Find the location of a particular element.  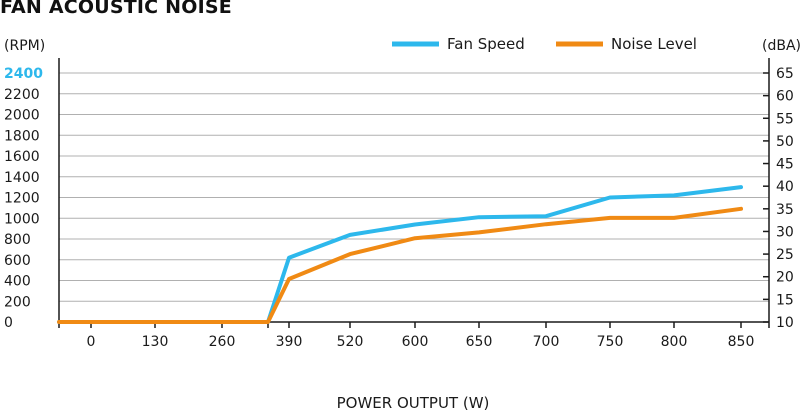

right-y-ticks: 10 15 20 25 30 35 40 45 50 55 60 65 is located at coordinates (778, 198).